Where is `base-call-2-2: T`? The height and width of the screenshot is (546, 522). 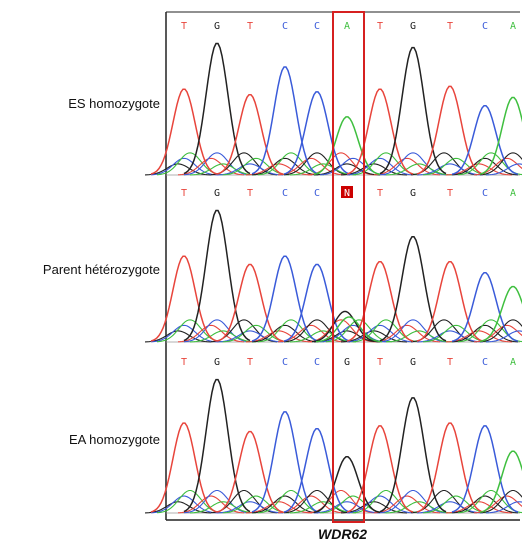
base-call-2-2: T is located at coordinates (250, 362).